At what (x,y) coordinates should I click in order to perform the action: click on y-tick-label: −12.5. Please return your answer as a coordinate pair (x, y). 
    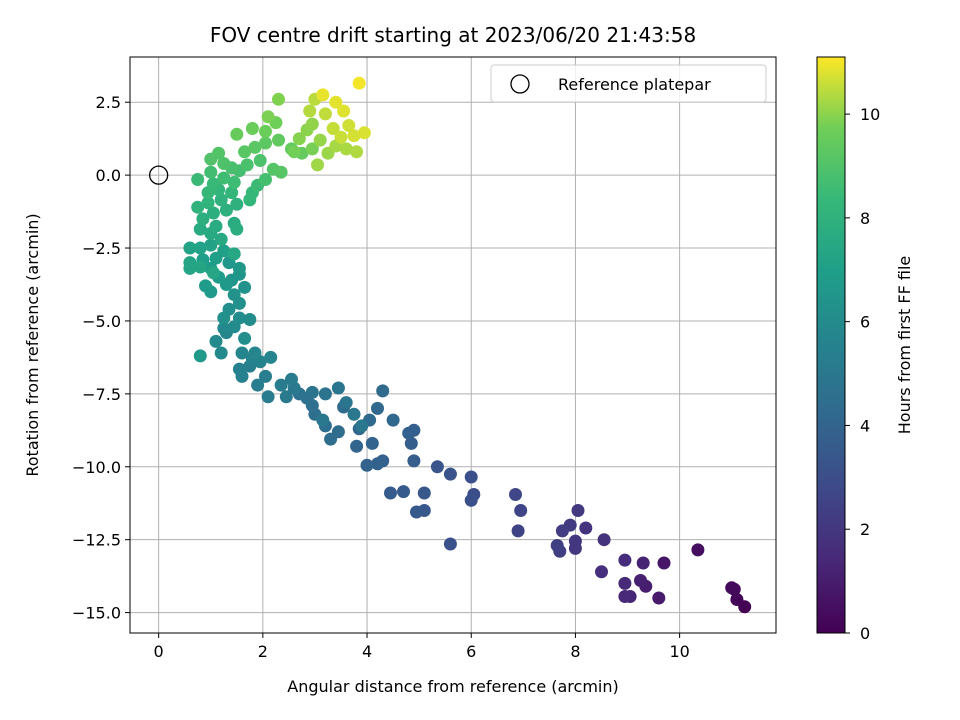
    Looking at the image, I should click on (96, 540).